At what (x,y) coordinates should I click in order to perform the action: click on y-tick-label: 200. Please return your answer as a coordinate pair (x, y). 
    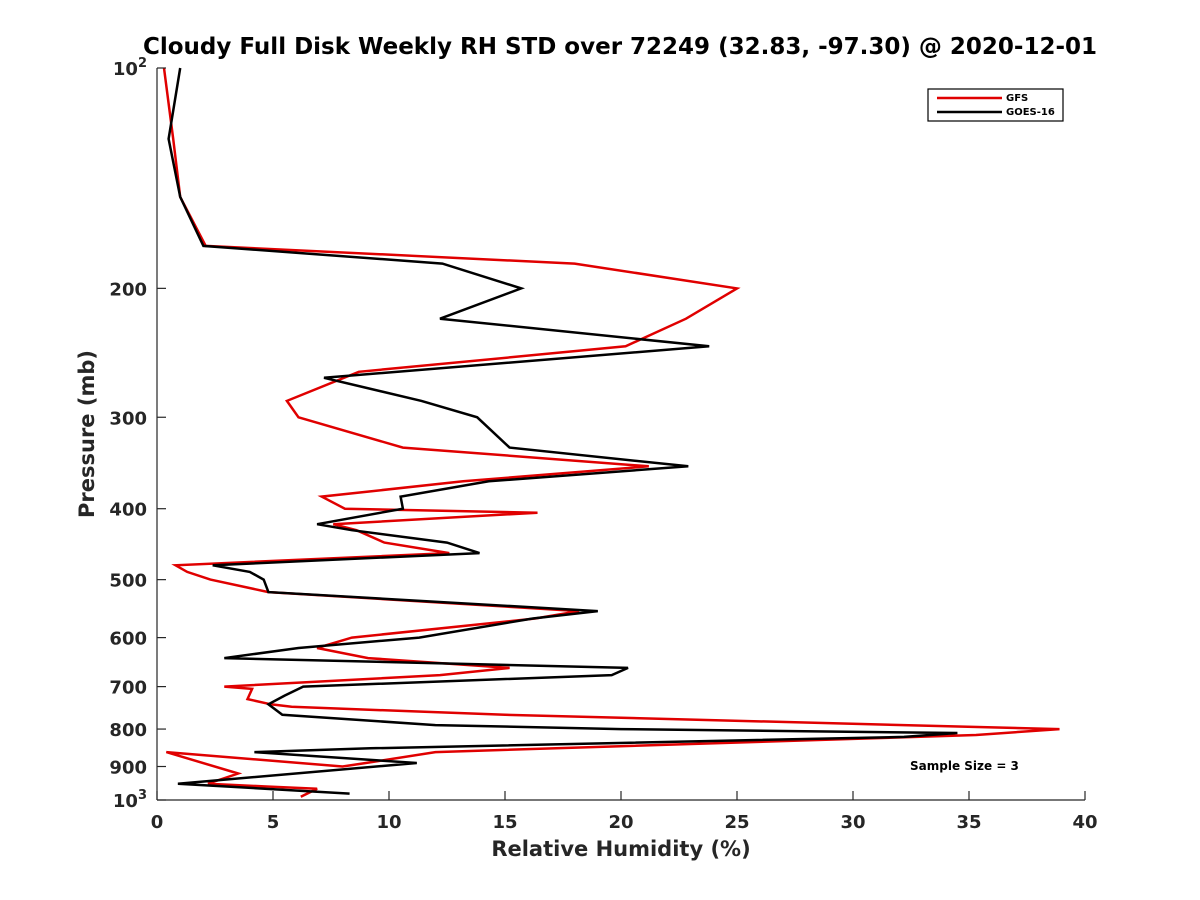
    Looking at the image, I should click on (128, 289).